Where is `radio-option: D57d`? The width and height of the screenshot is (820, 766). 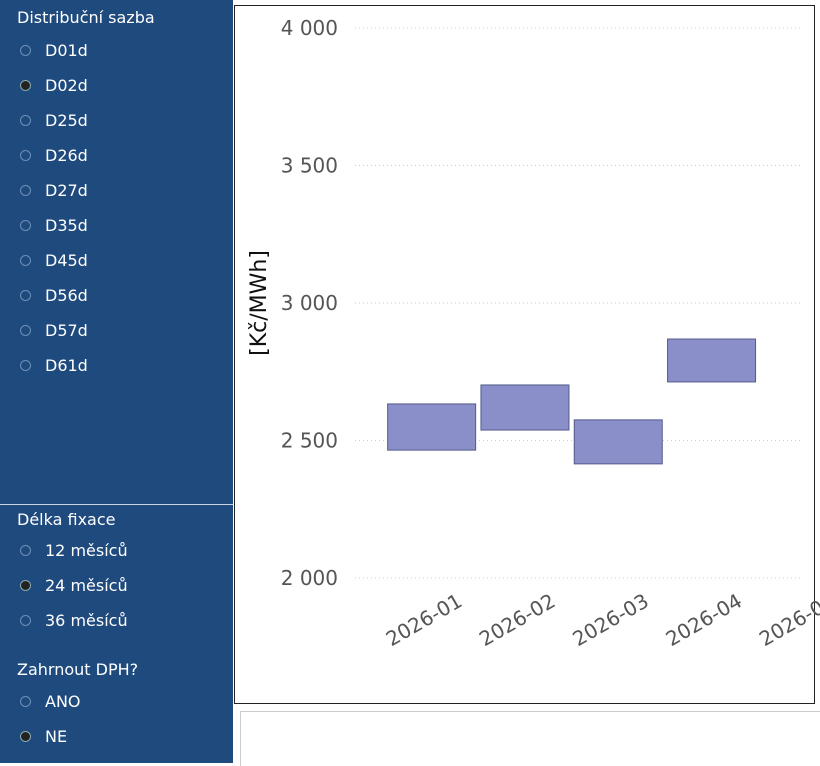 radio-option: D57d is located at coordinates (54, 330).